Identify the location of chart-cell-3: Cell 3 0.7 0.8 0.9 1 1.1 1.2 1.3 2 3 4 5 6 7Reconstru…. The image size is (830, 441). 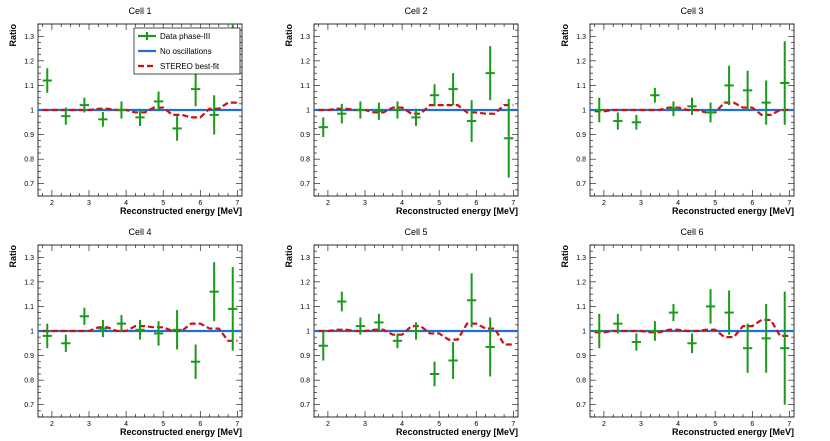
(677, 111).